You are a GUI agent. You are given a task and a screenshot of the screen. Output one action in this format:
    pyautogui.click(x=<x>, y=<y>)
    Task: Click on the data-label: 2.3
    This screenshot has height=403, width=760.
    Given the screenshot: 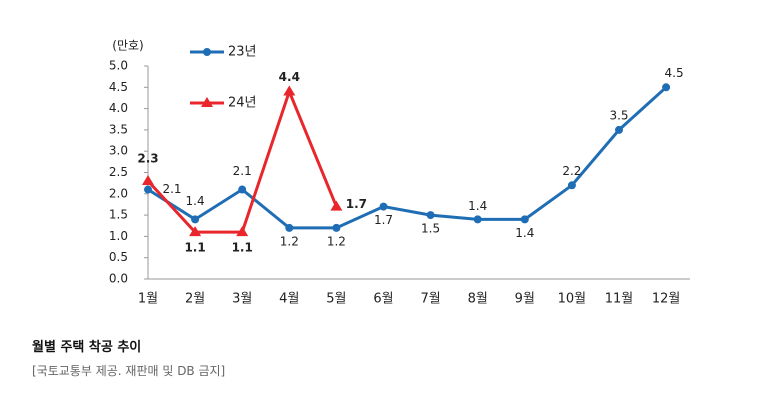 What is the action you would take?
    pyautogui.click(x=147, y=159)
    